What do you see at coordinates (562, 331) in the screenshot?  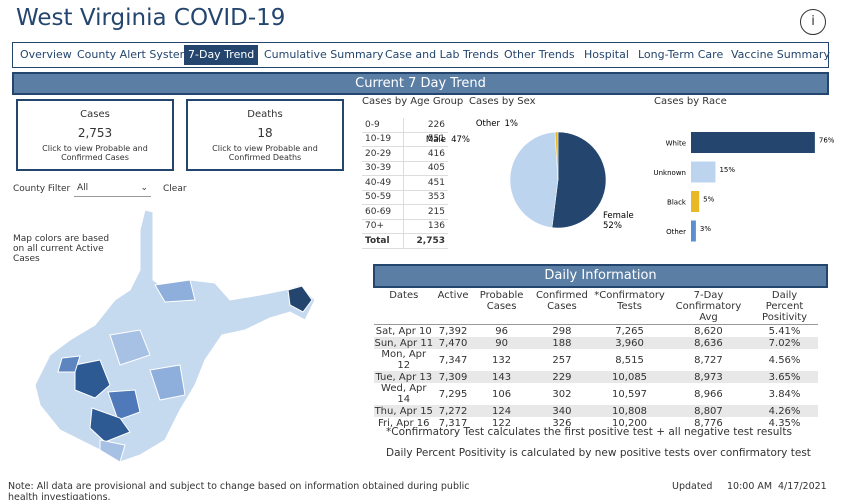 I see `table-cell: 298` at bounding box center [562, 331].